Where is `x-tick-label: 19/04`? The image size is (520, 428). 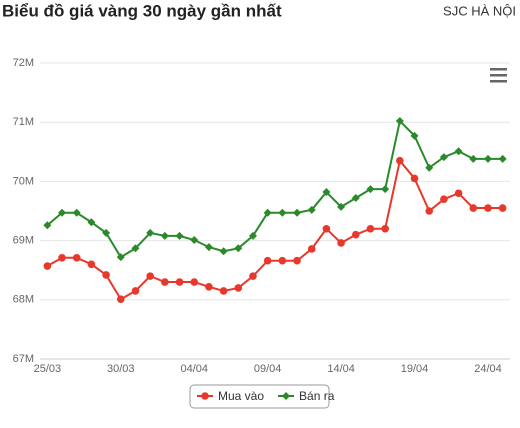
x-tick-label: 19/04 is located at coordinates (415, 369).